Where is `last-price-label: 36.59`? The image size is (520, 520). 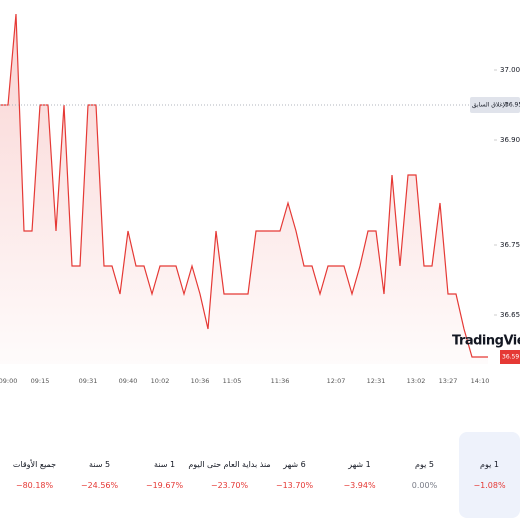
last-price-label: 36.59 is located at coordinates (510, 357).